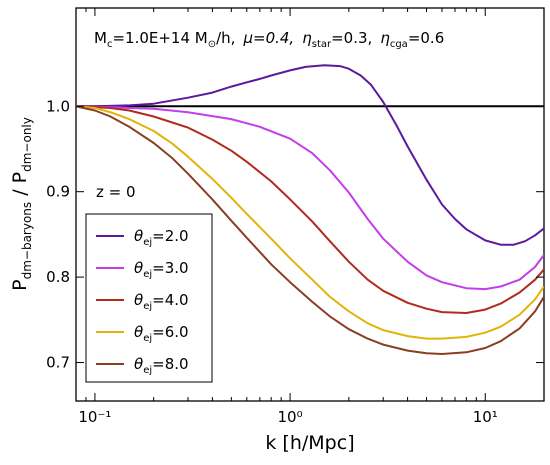  Describe the element at coordinates (161, 269) in the screenshot. I see `legend-label-2: θej=3.0` at that location.